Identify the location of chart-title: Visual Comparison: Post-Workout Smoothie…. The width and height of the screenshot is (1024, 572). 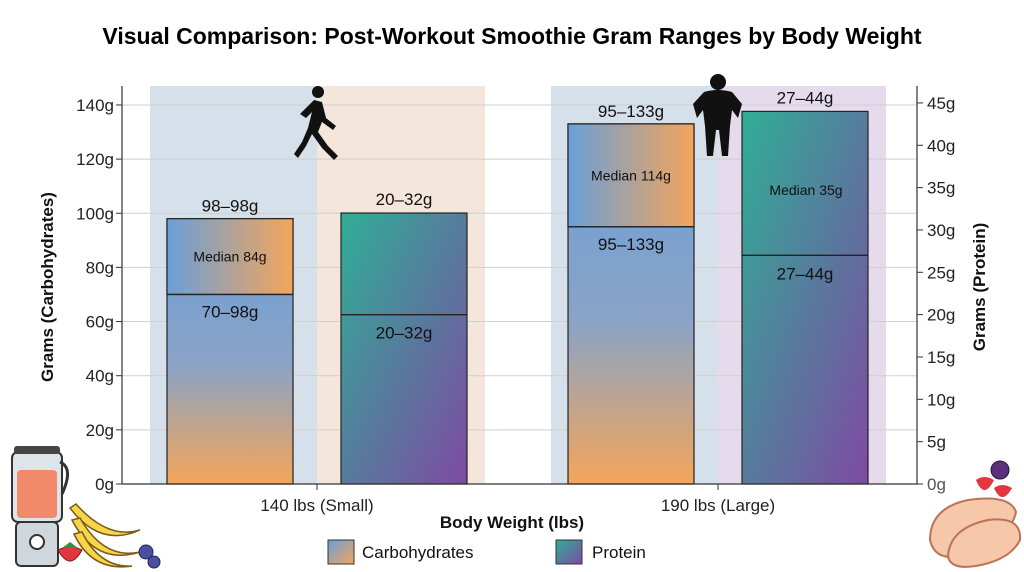
(512, 36).